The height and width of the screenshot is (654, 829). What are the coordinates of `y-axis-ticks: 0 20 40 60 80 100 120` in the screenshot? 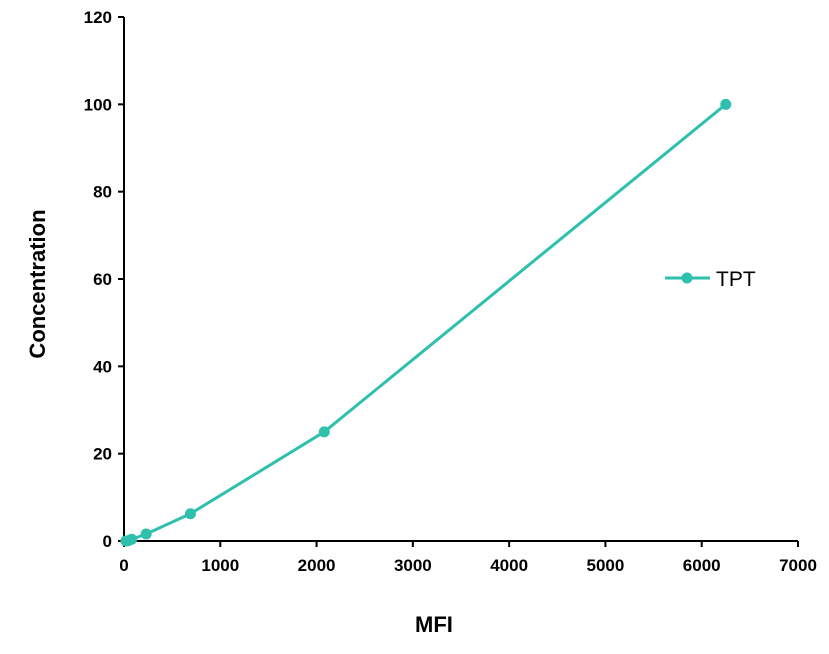 It's located at (104, 279).